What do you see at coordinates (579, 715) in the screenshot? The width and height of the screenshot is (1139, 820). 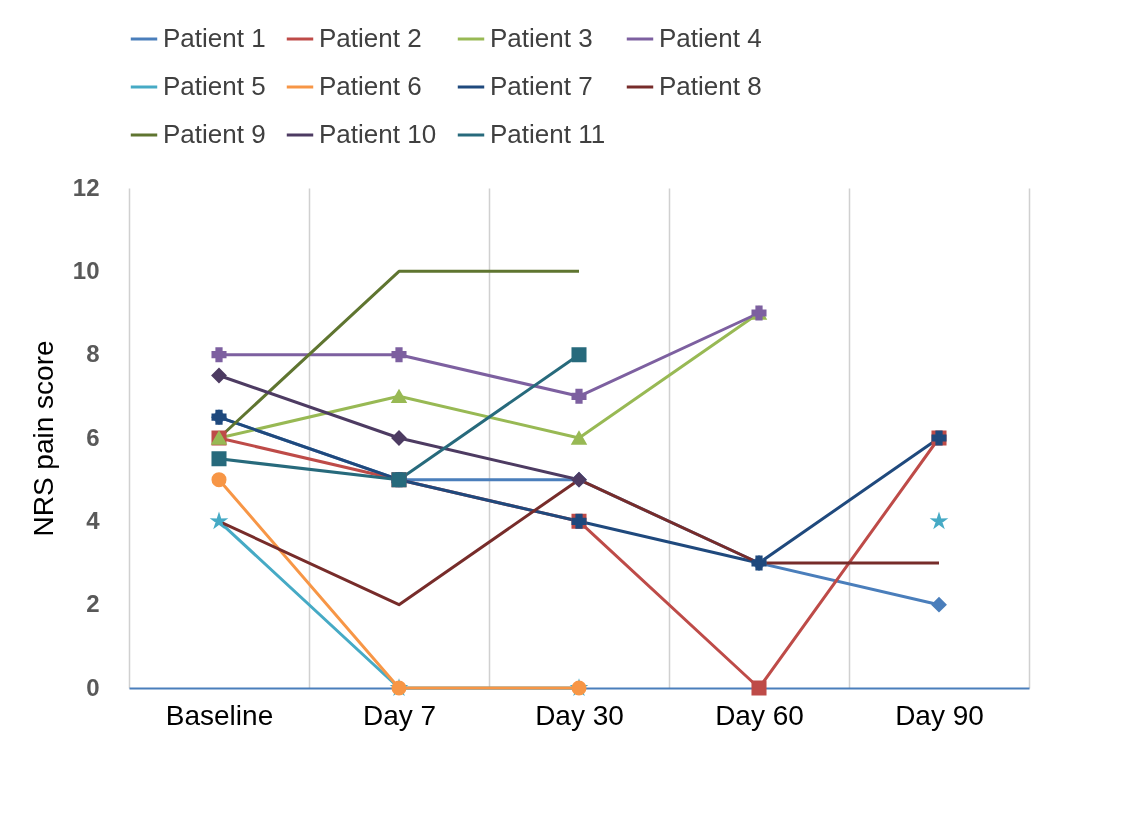 I see `x-tick-label: Day 30` at bounding box center [579, 715].